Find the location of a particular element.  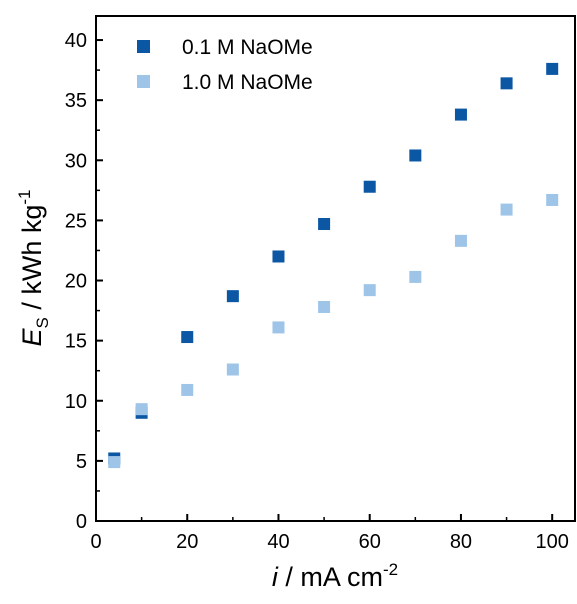

y-tick-label: 0 is located at coordinates (81, 522).